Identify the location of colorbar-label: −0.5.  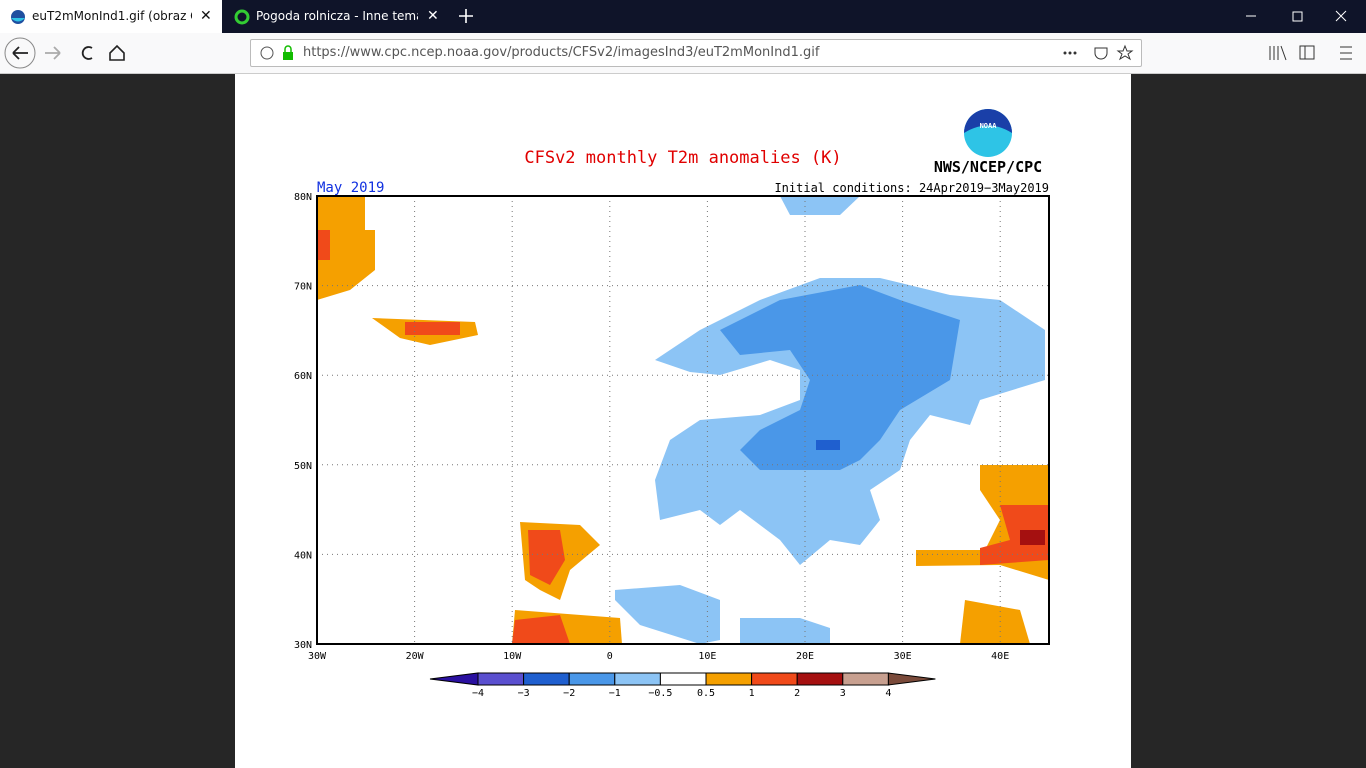
(660, 693).